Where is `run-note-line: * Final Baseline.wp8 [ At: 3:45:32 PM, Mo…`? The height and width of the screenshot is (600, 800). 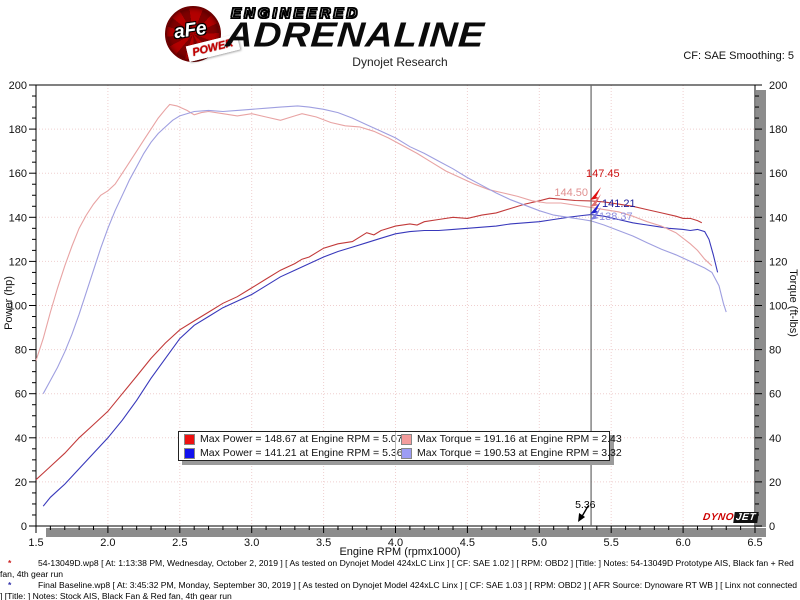
run-note-line: * Final Baseline.wp8 [ At: 3:45:32 PM, Mo… is located at coordinates (399, 590).